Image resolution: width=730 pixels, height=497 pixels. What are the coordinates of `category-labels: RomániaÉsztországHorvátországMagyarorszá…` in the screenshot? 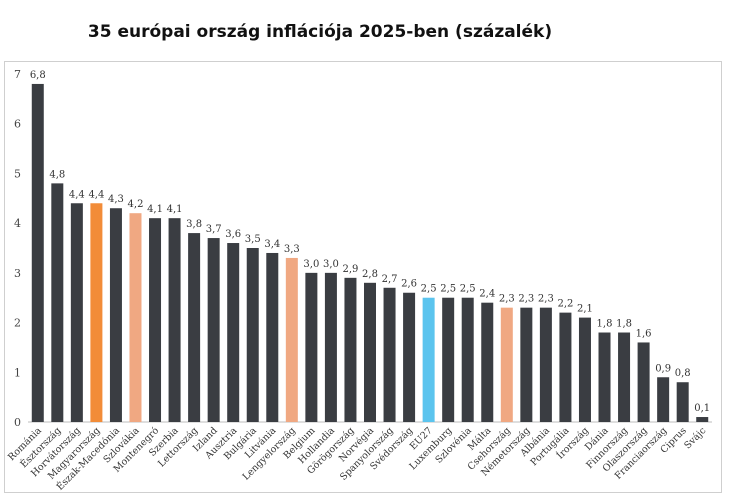 It's located at (357, 458).